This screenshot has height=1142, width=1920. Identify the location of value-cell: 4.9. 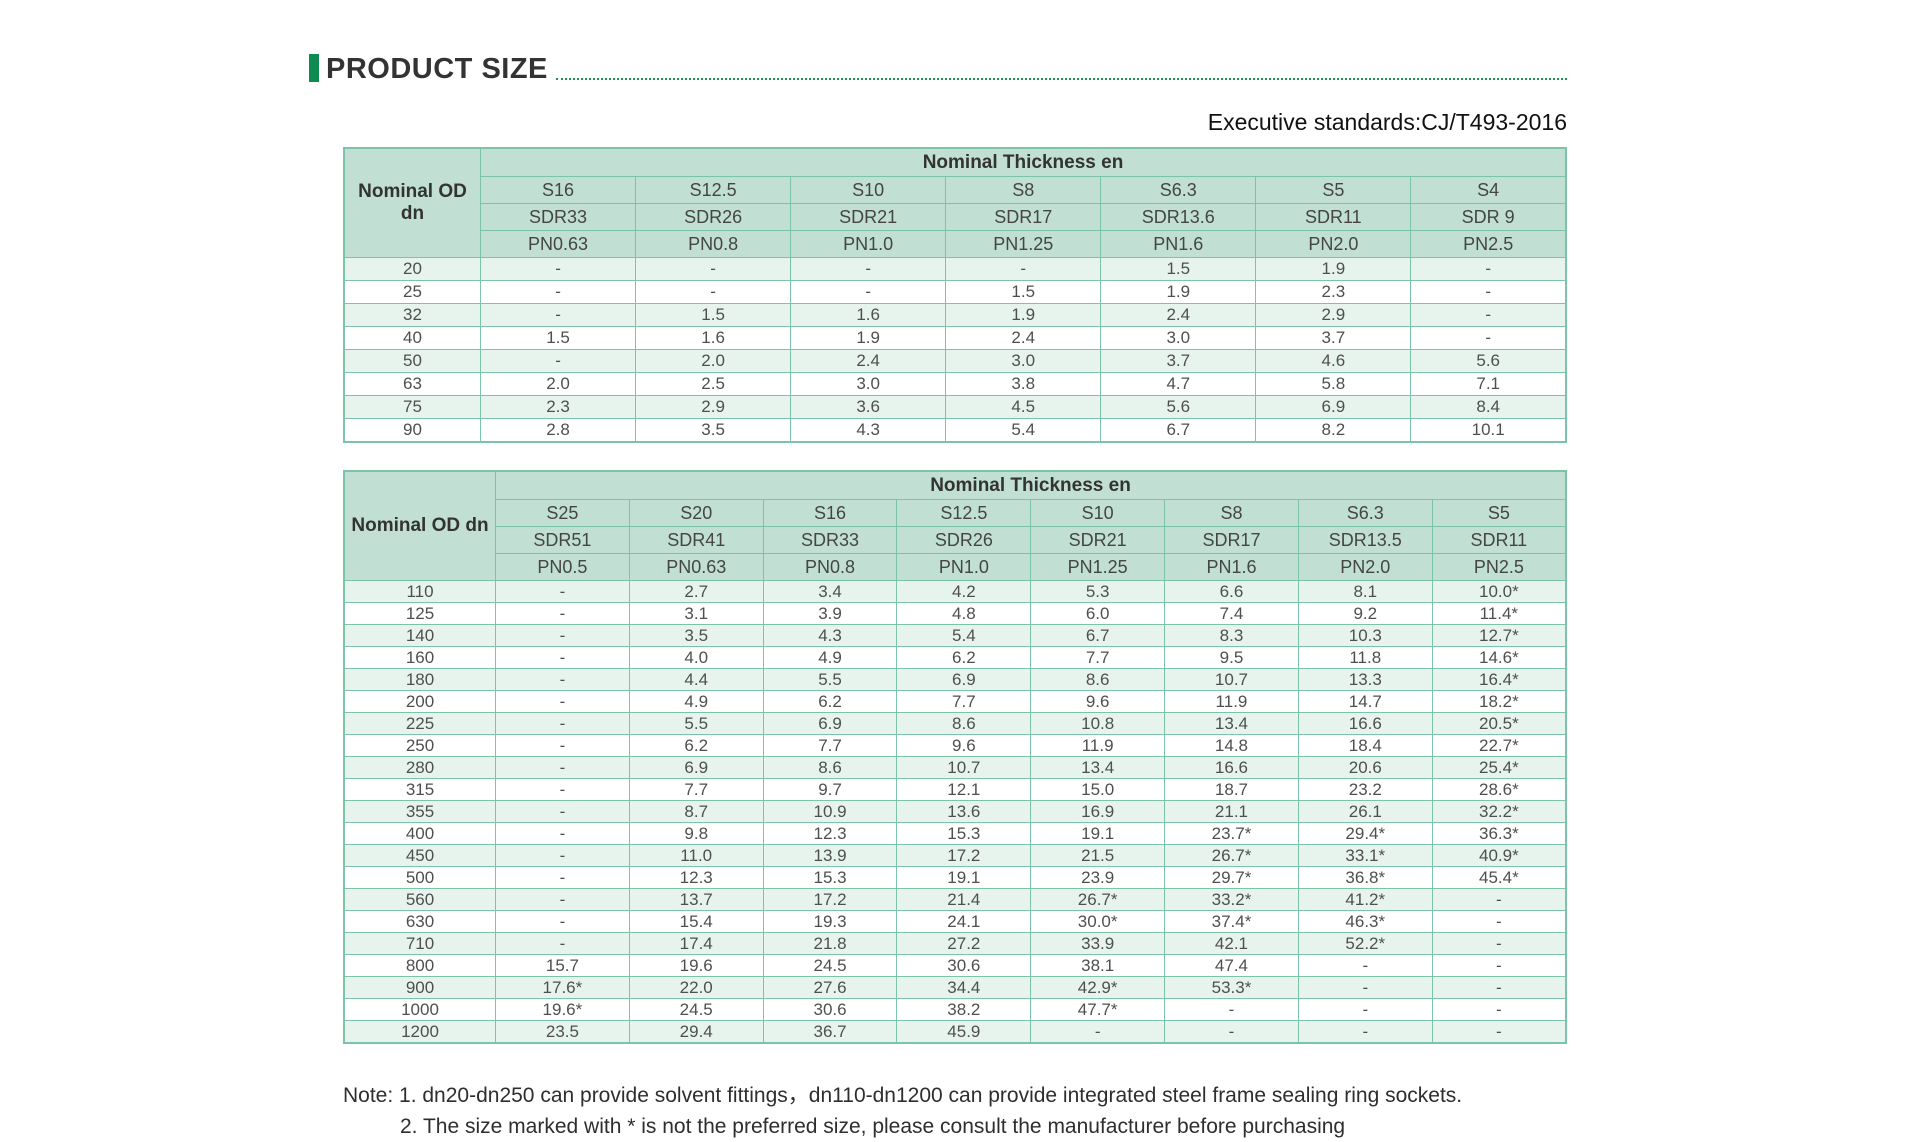
(696, 701).